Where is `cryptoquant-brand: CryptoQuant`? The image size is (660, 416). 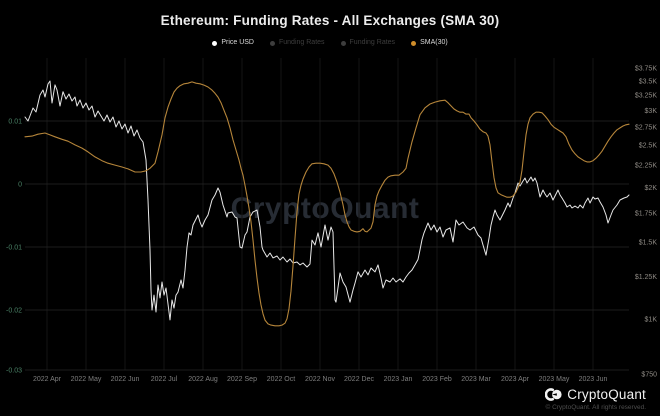
cryptoquant-brand: CryptoQuant is located at coordinates (595, 394).